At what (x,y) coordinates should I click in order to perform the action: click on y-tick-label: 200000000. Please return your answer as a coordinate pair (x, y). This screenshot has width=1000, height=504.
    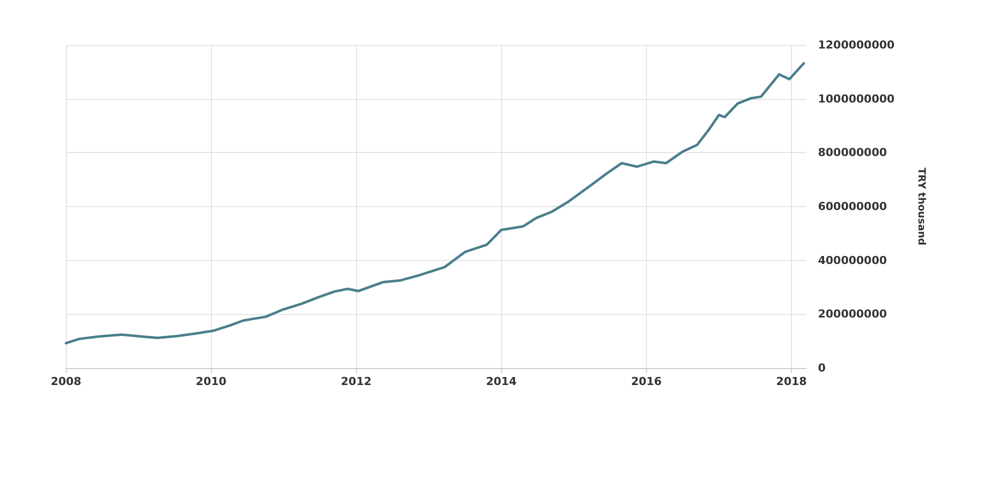
    Looking at the image, I should click on (853, 314).